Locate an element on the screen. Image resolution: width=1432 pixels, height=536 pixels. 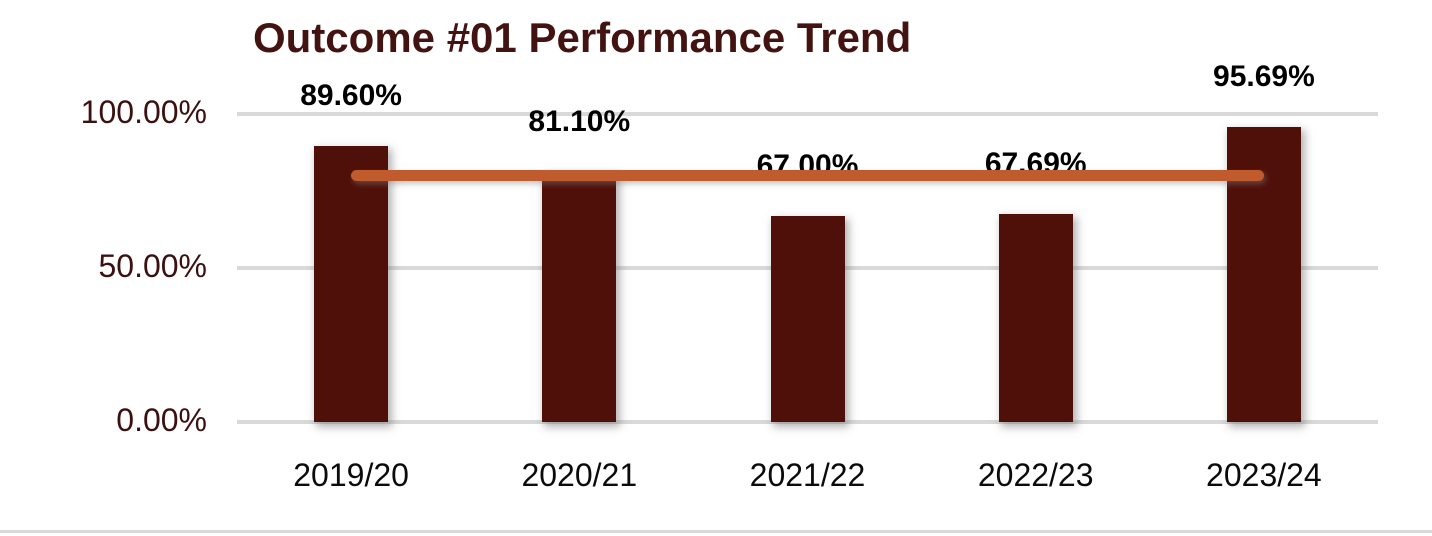
x-axis-tick-label: 2021/22 is located at coordinates (807, 475).